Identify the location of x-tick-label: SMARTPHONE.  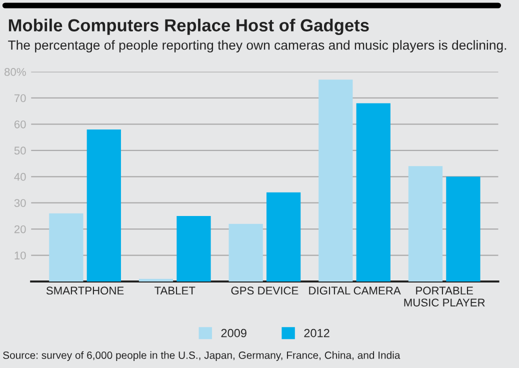
(85, 290).